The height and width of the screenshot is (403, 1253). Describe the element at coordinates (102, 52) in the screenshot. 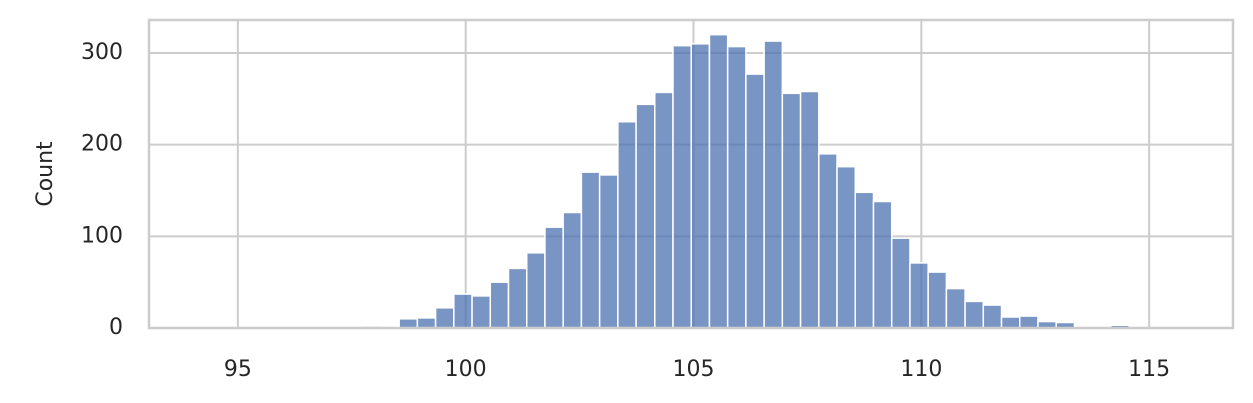

I see `y-tick-label: 300` at that location.